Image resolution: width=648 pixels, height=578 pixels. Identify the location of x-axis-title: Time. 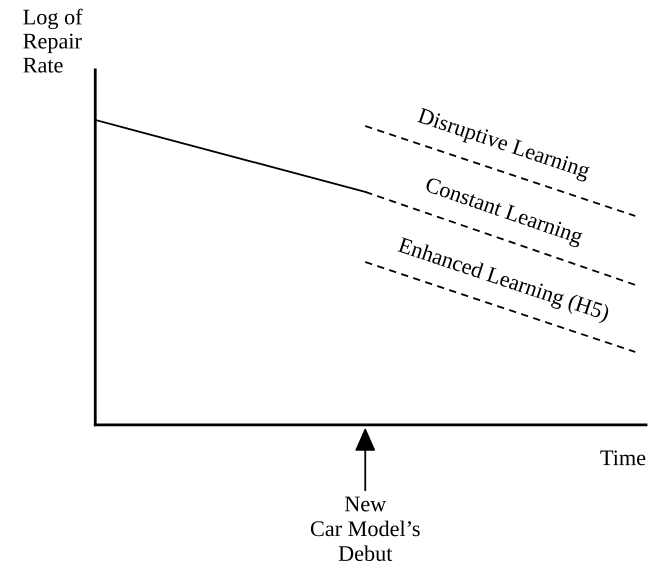
(623, 458).